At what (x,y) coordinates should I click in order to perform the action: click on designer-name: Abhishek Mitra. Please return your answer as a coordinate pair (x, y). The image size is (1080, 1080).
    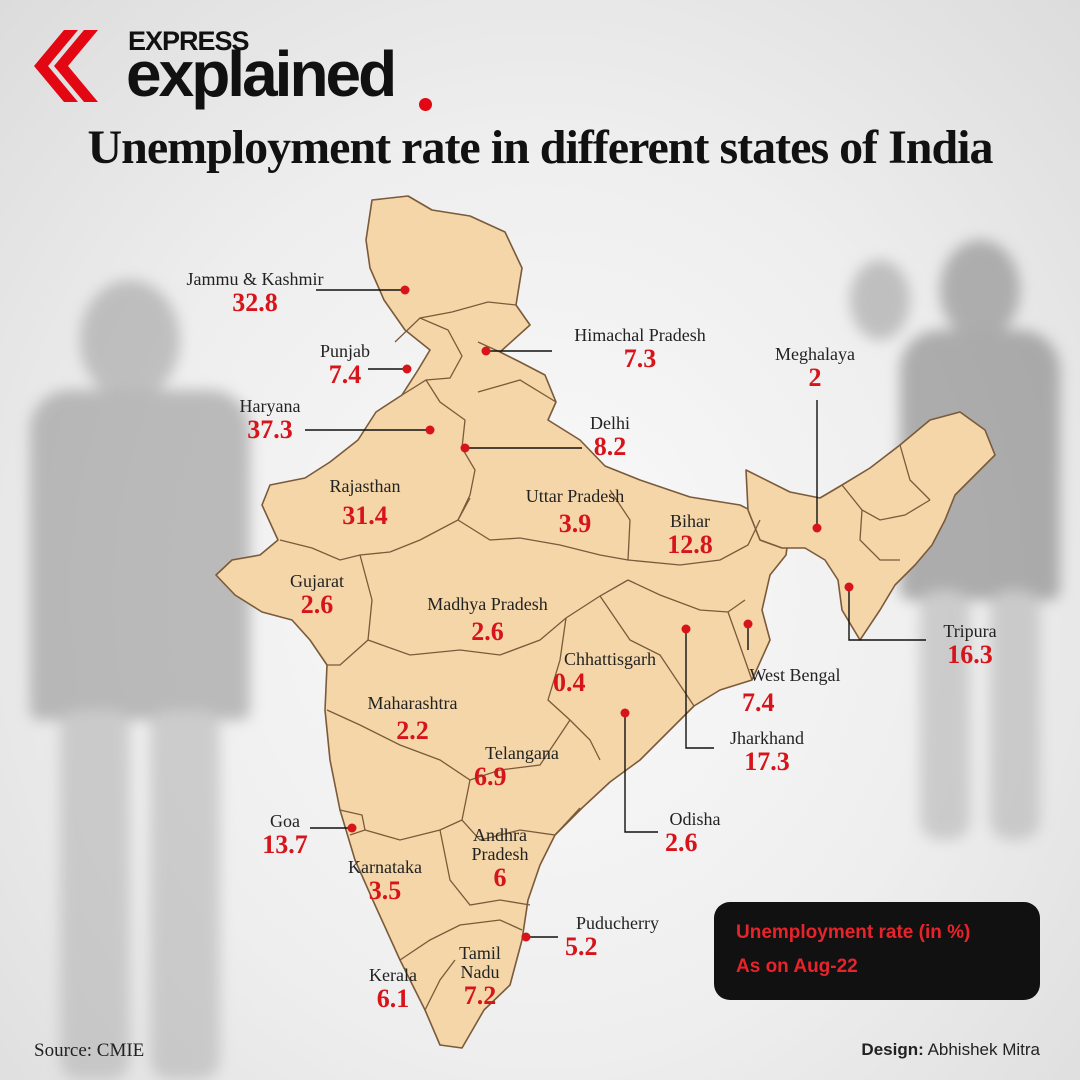
    Looking at the image, I should click on (983, 1049).